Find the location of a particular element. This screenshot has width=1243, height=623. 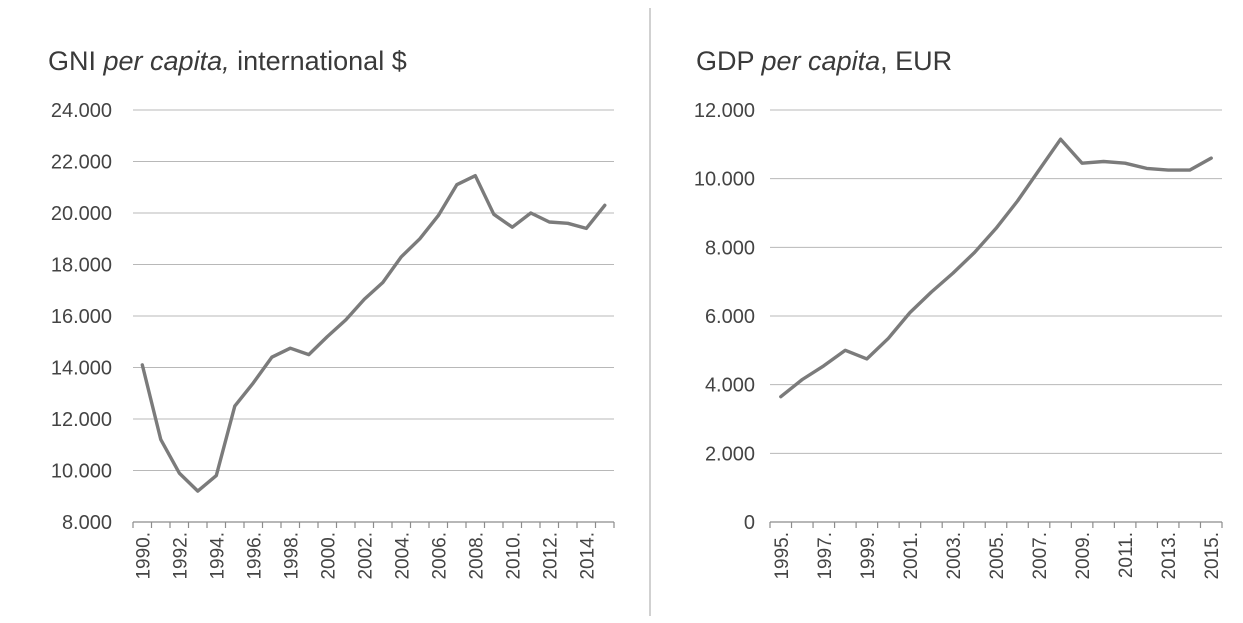

chart-title: GNI per capita, international $ is located at coordinates (227, 61).